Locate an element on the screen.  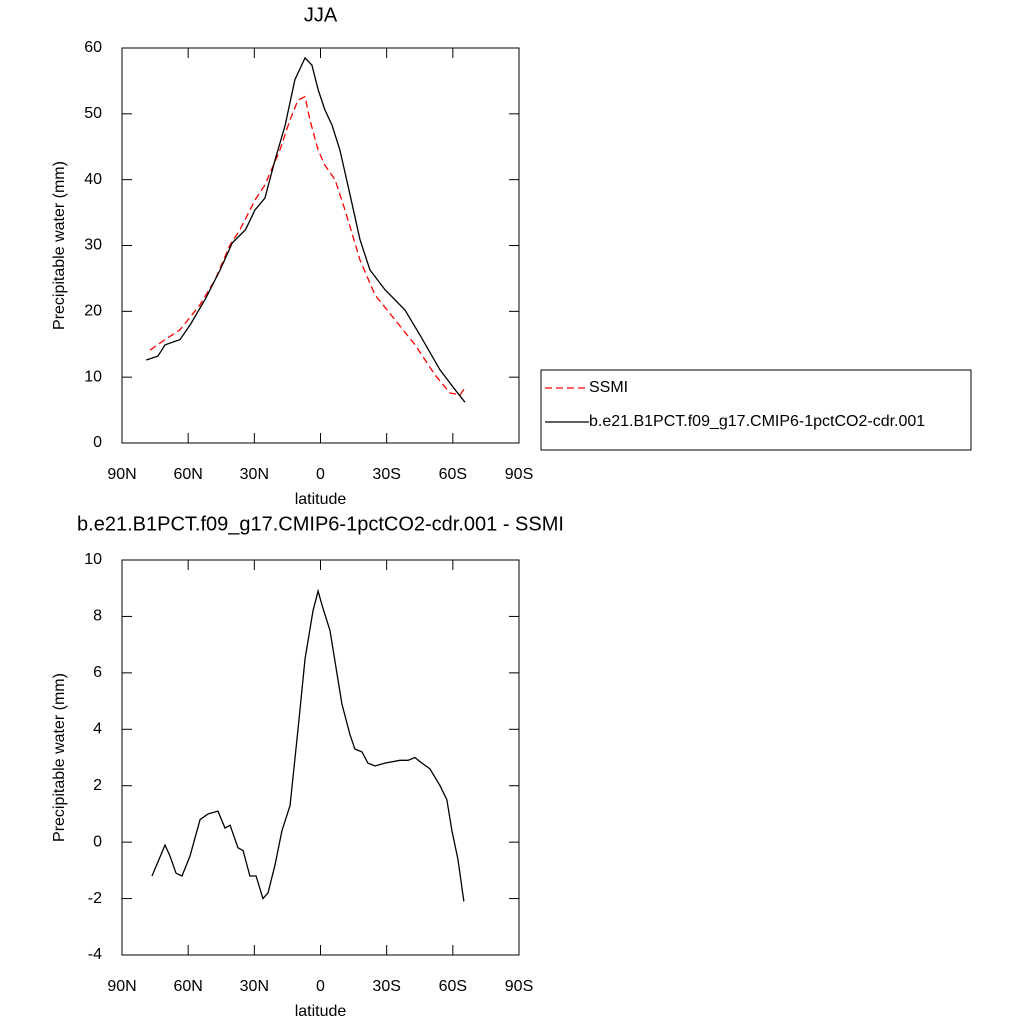
y-tick-label: 20 is located at coordinates (93, 311).